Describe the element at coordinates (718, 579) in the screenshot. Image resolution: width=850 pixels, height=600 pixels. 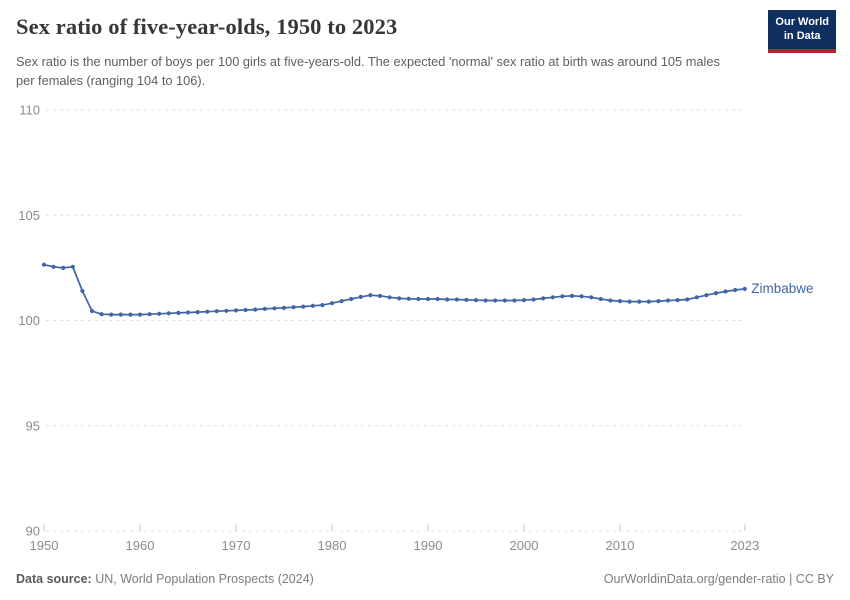
I see `credit-link: OurWorldinData.org/gender-ratio | CC BY` at that location.